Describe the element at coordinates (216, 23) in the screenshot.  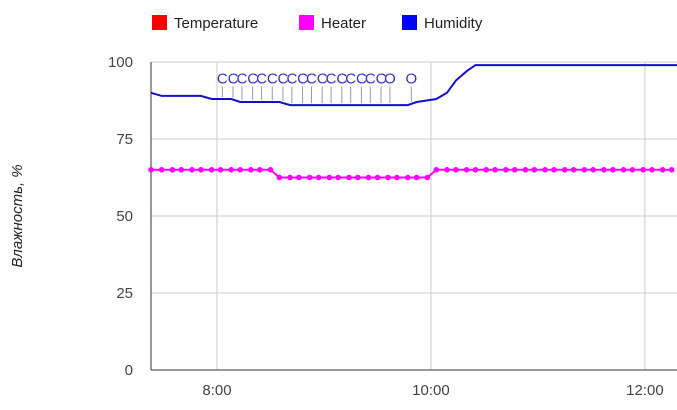
I see `legend-label: Temperature` at that location.